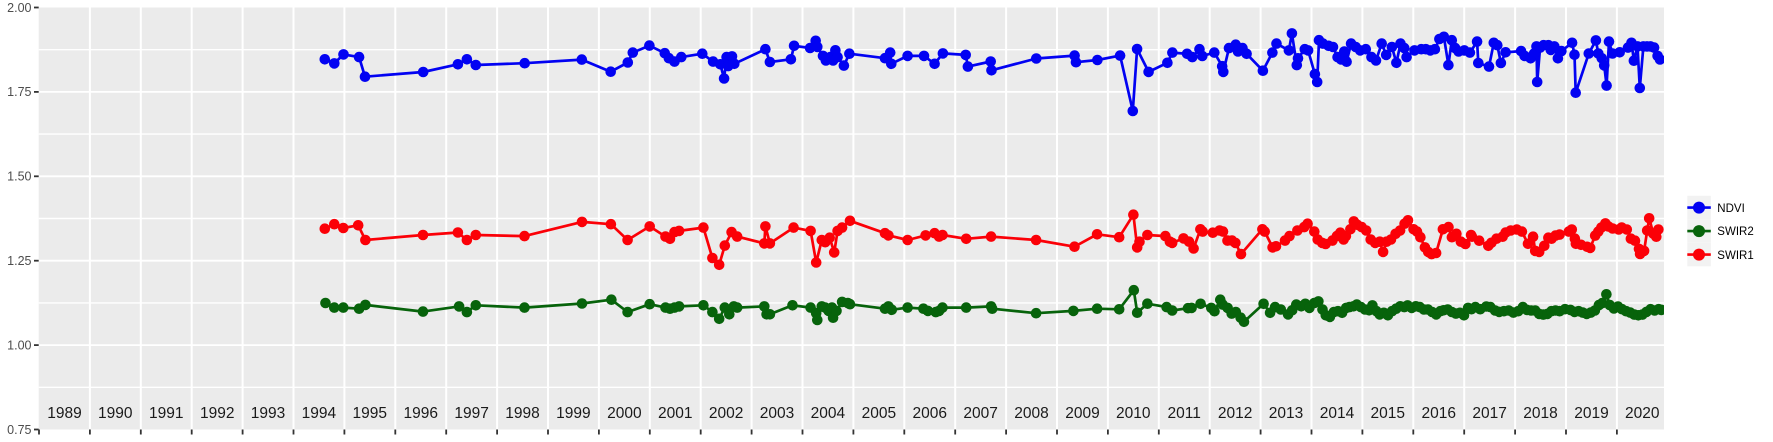 The image size is (1773, 442). Describe the element at coordinates (777, 413) in the screenshot. I see `svg-text: 2003` at that location.